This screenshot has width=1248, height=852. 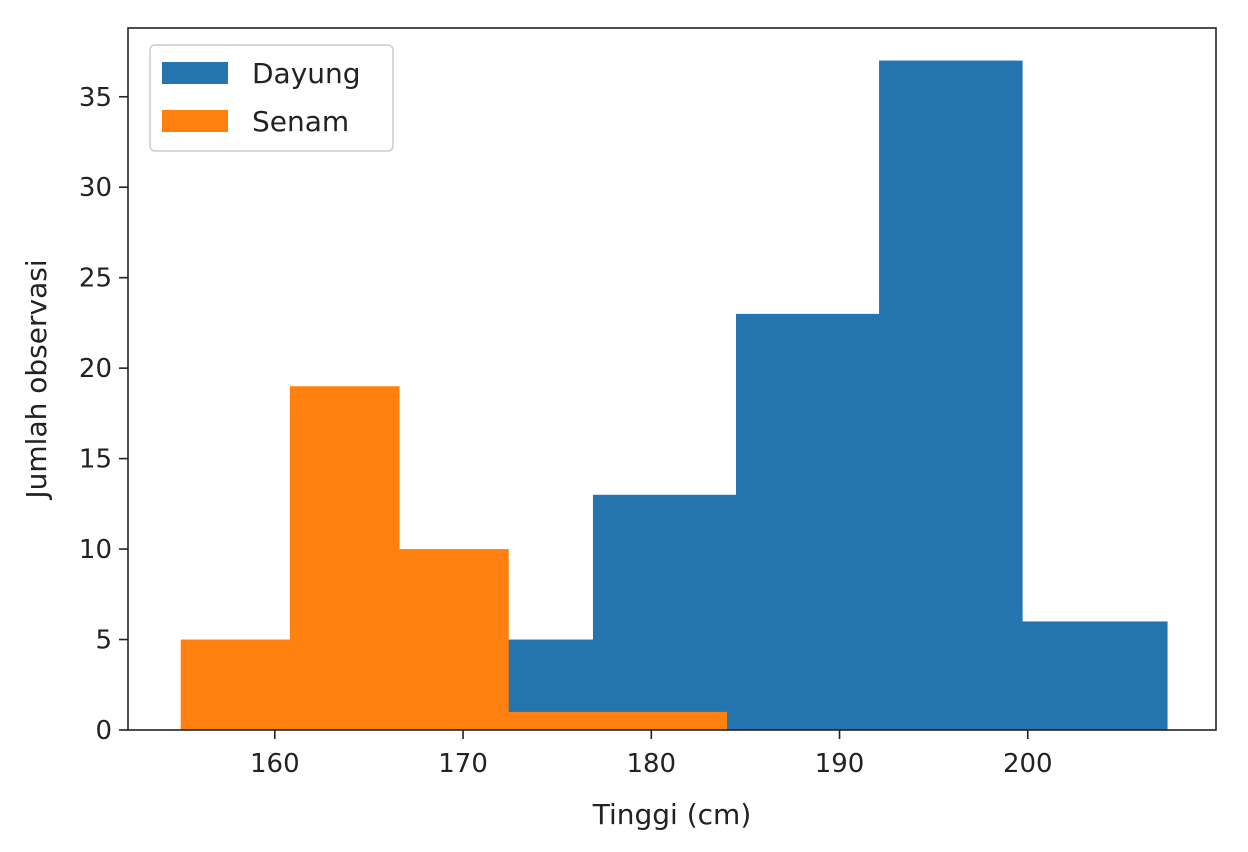 I want to click on x-tick-label: 190, so click(x=840, y=764).